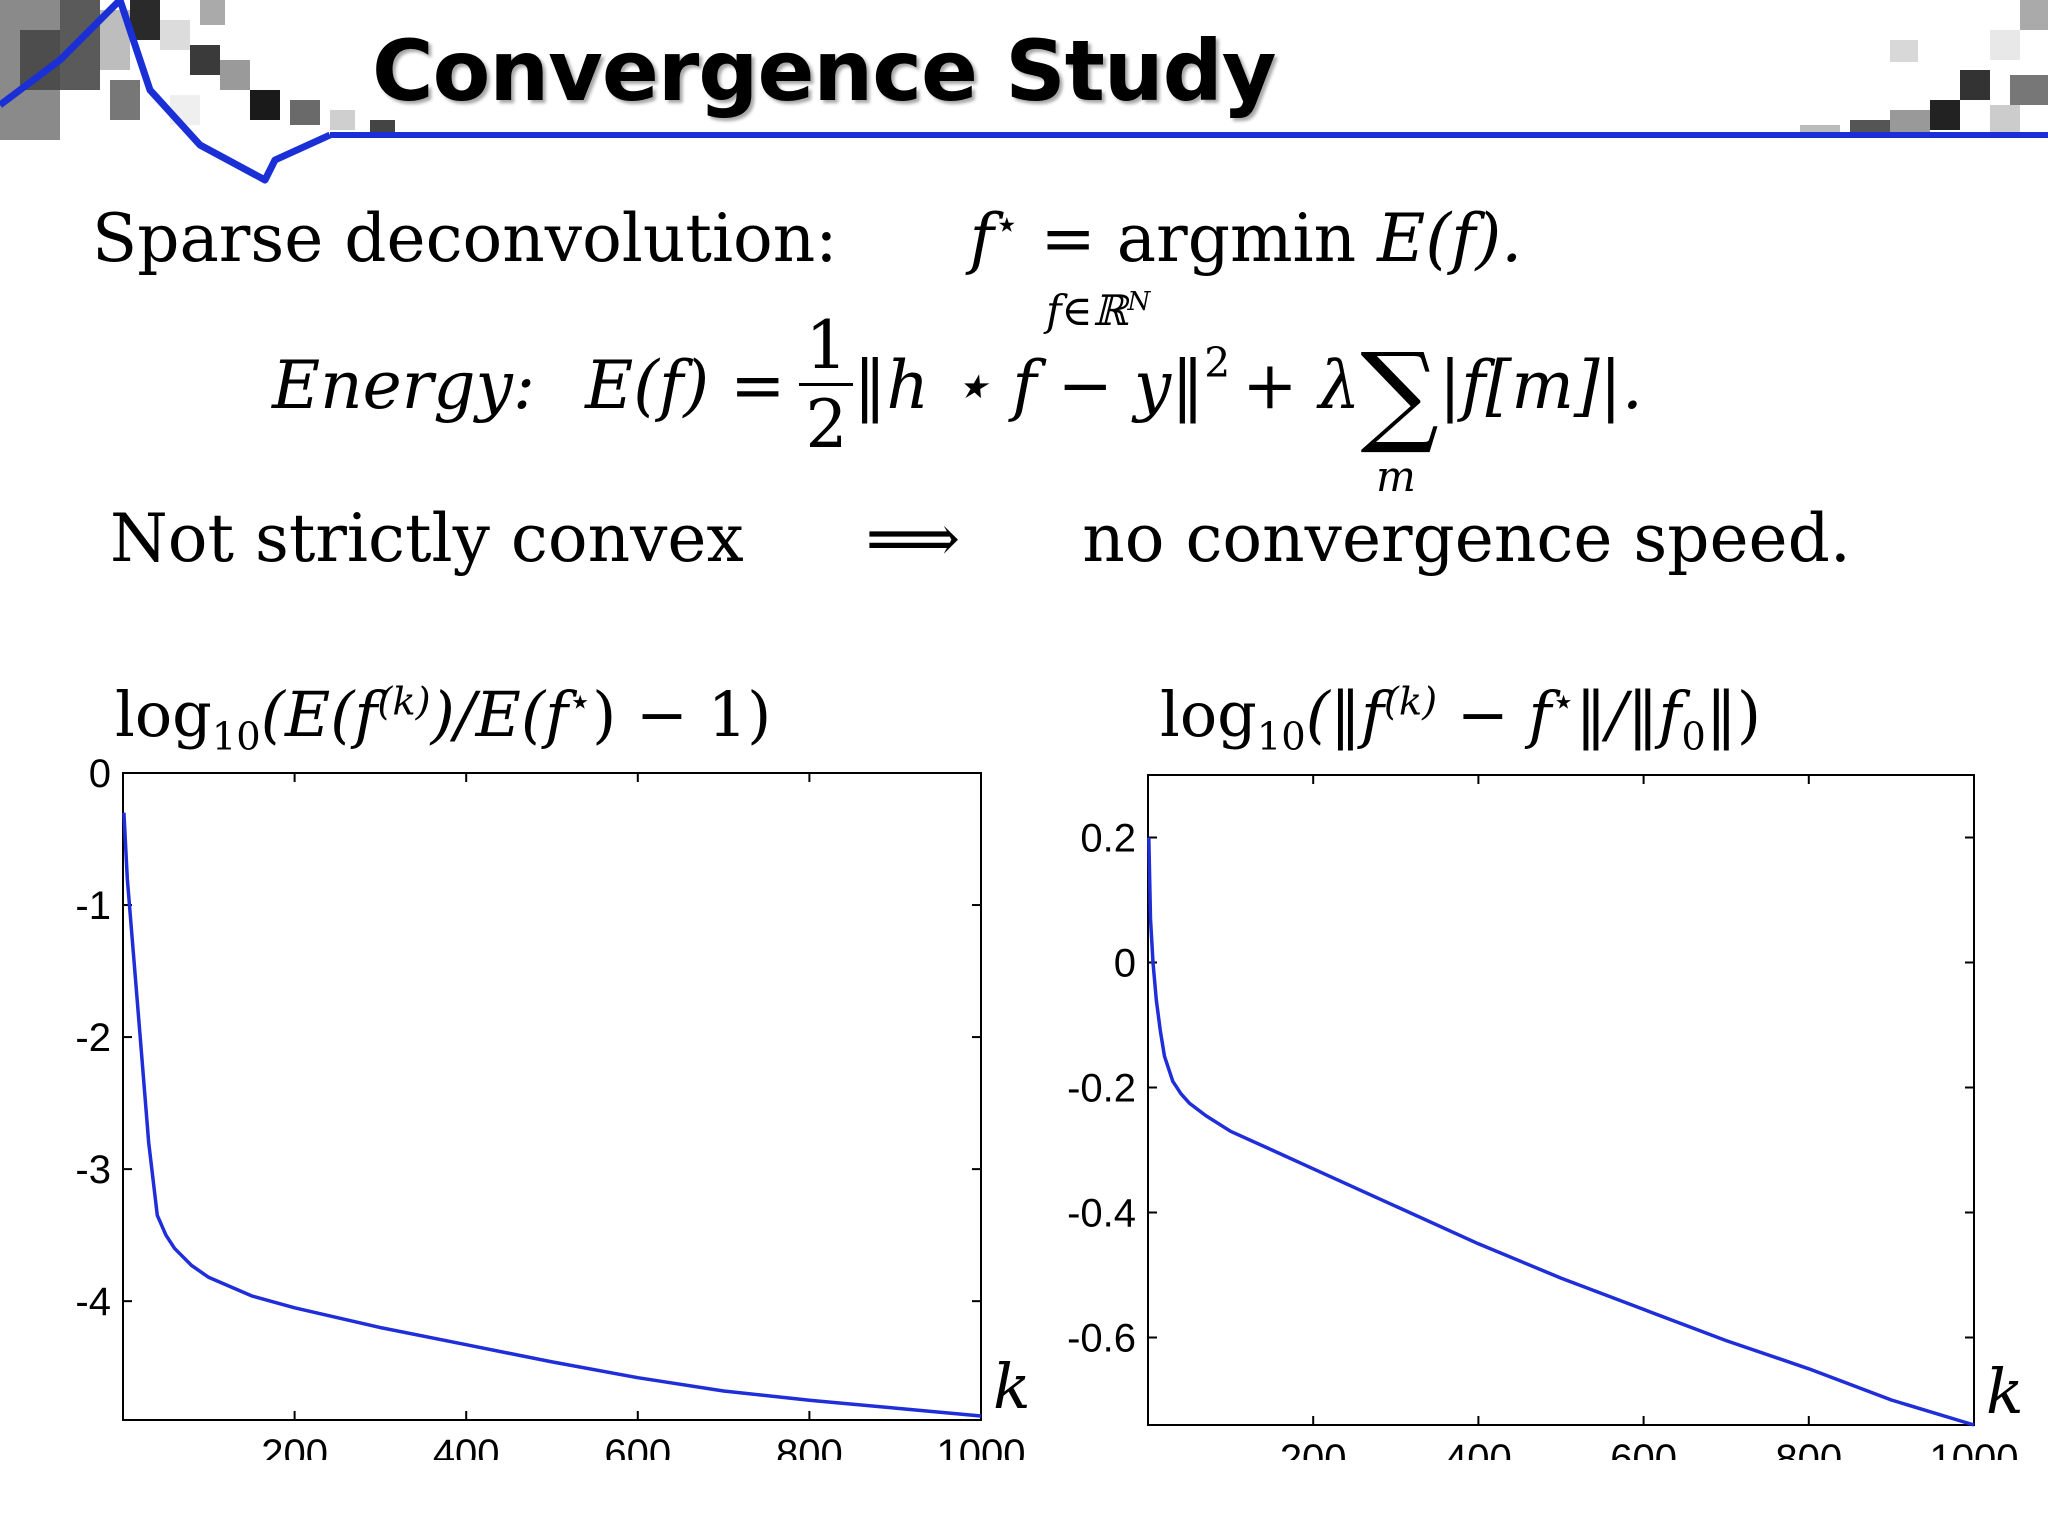 This screenshot has height=1536, width=2048. I want to click on eq1-argmin: = argmin, so click(1198, 238).